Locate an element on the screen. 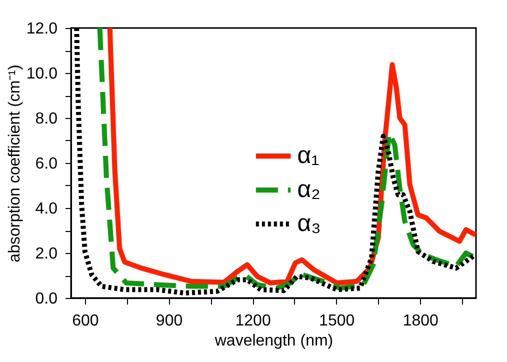 This screenshot has width=507, height=362. x-tick-label: 1200 is located at coordinates (253, 321).